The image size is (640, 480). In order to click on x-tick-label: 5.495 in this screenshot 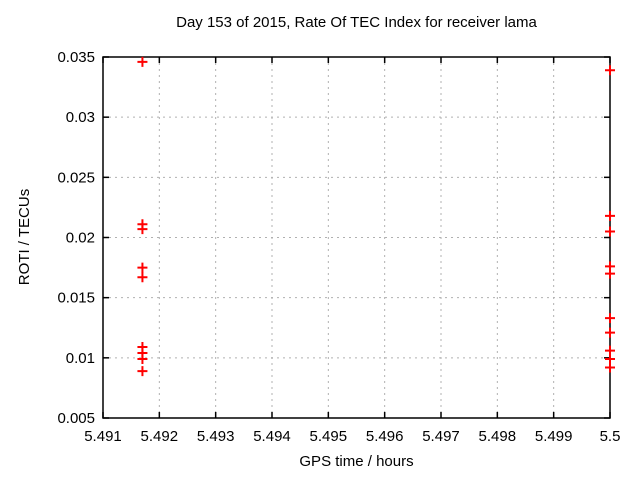, I will do `click(329, 436)`.